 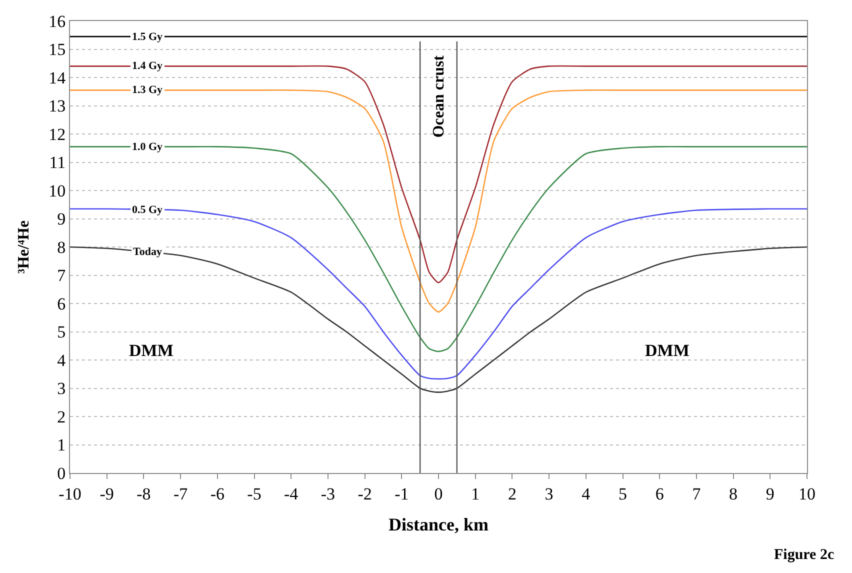 I want to click on y-tick-label: 0, so click(x=61, y=473).